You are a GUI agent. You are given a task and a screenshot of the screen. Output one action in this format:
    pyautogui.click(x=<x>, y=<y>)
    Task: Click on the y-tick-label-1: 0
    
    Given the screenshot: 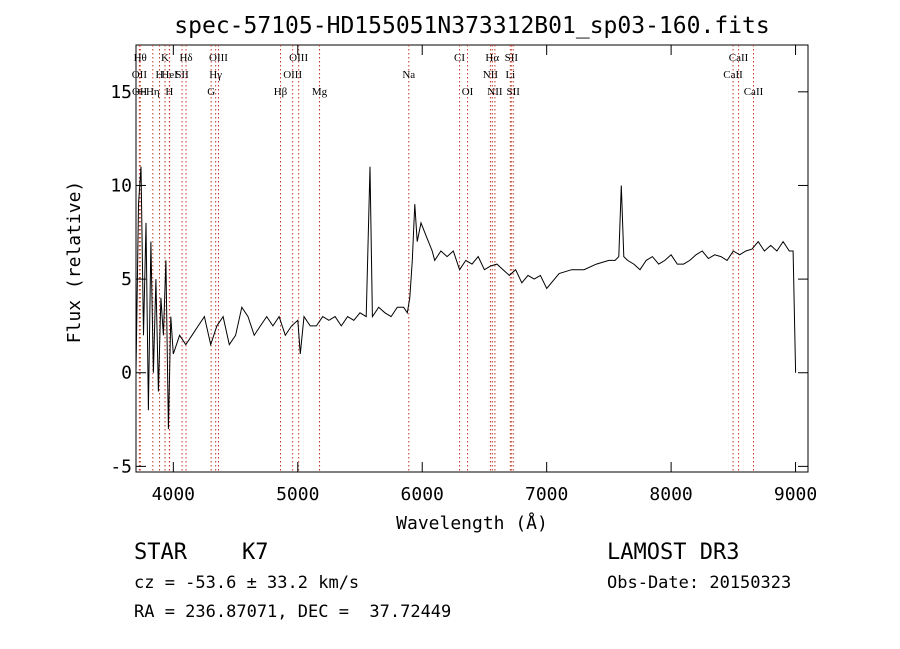 What is the action you would take?
    pyautogui.click(x=126, y=373)
    